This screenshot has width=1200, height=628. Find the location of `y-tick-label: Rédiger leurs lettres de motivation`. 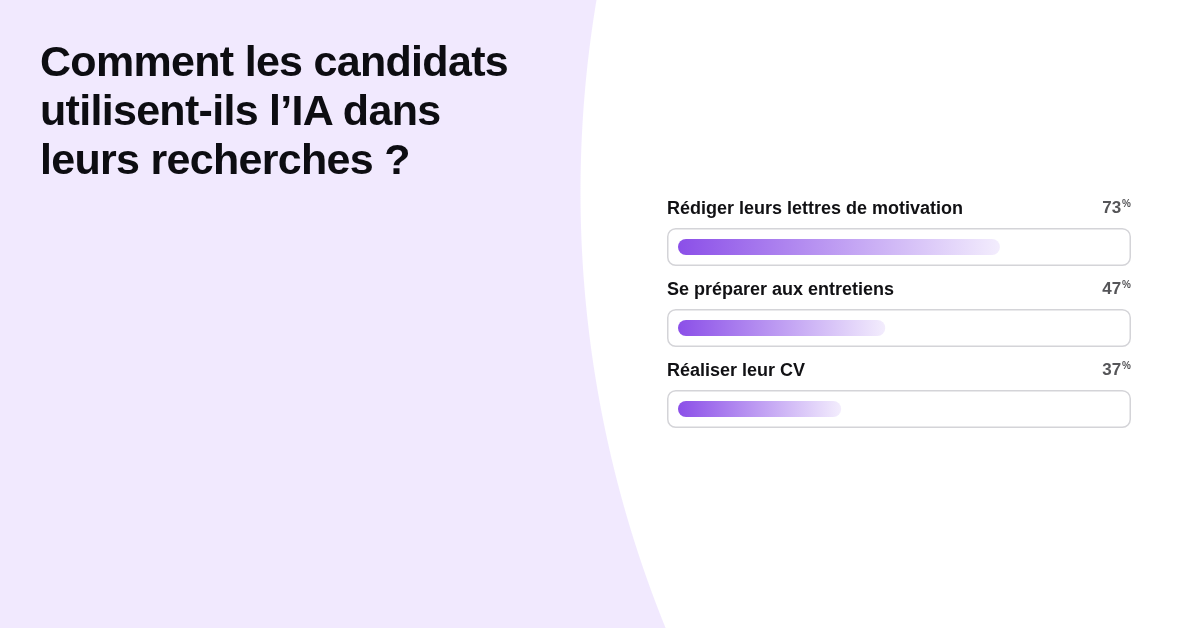

y-tick-label: Rédiger leurs lettres de motivation is located at coordinates (815, 208).